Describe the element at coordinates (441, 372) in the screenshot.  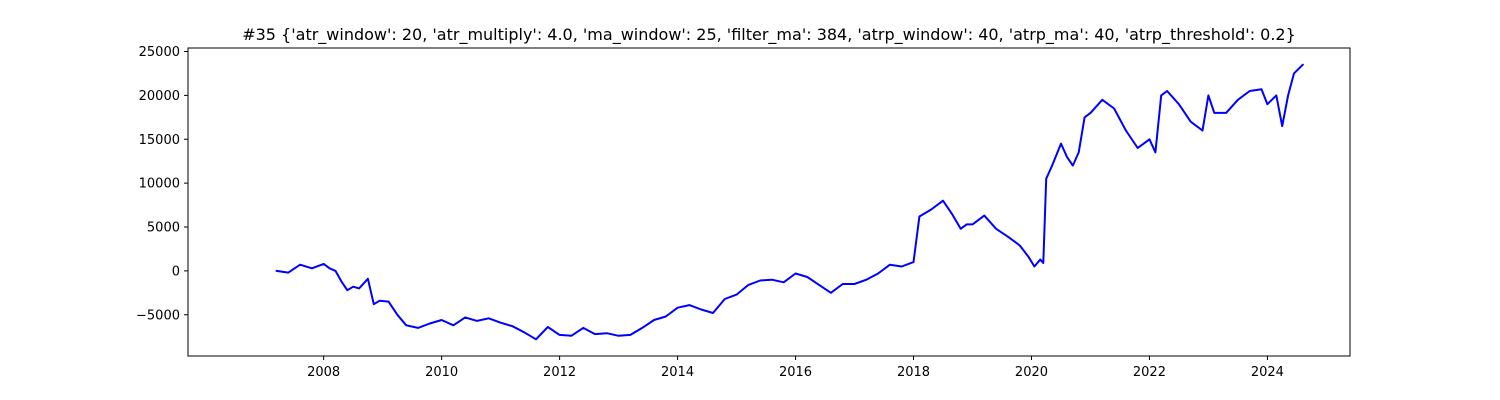
I see `x-tick-label: 2010` at that location.